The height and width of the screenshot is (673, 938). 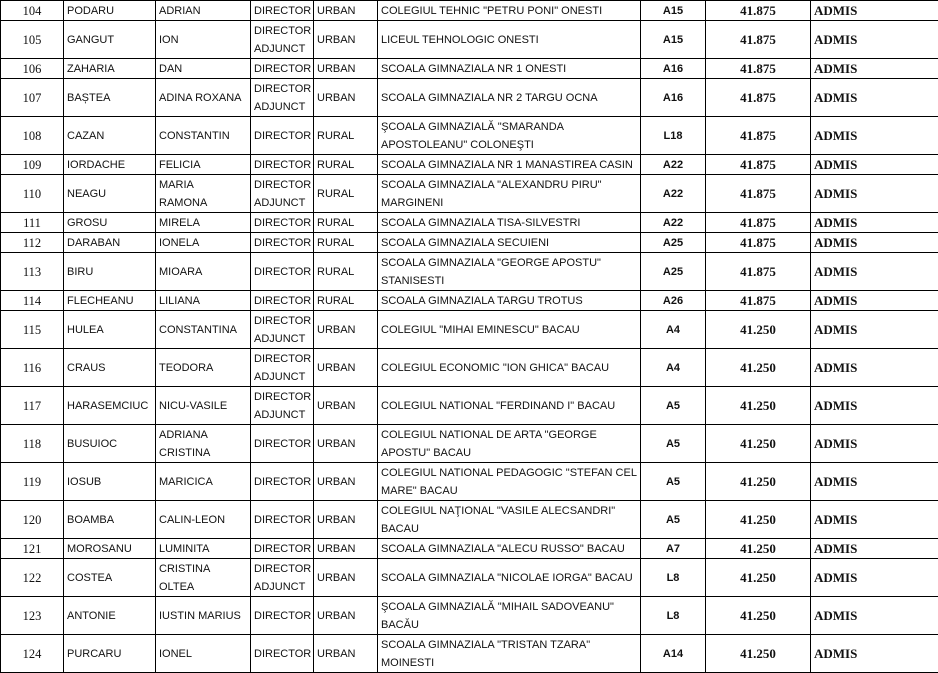 What do you see at coordinates (509, 549) in the screenshot?
I see `school-name-cell: SCOALA GIMNAZIALA "ALECU RUSSO" BACAU` at bounding box center [509, 549].